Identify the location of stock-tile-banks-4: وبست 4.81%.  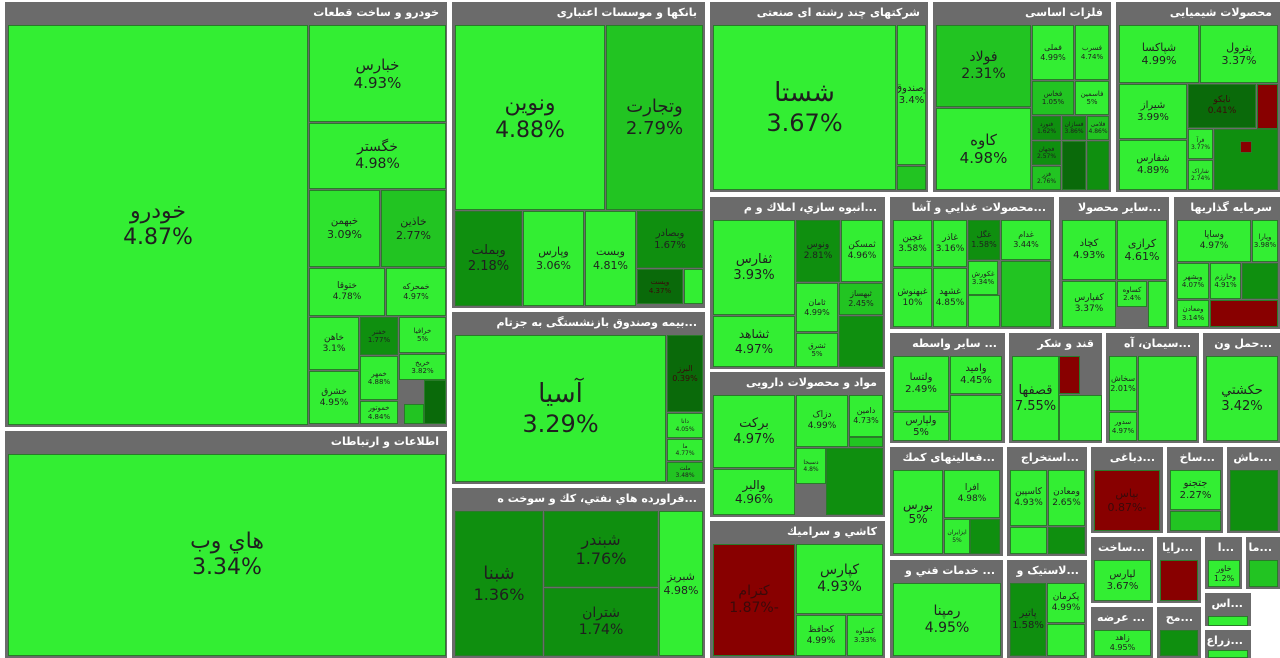
(610, 258).